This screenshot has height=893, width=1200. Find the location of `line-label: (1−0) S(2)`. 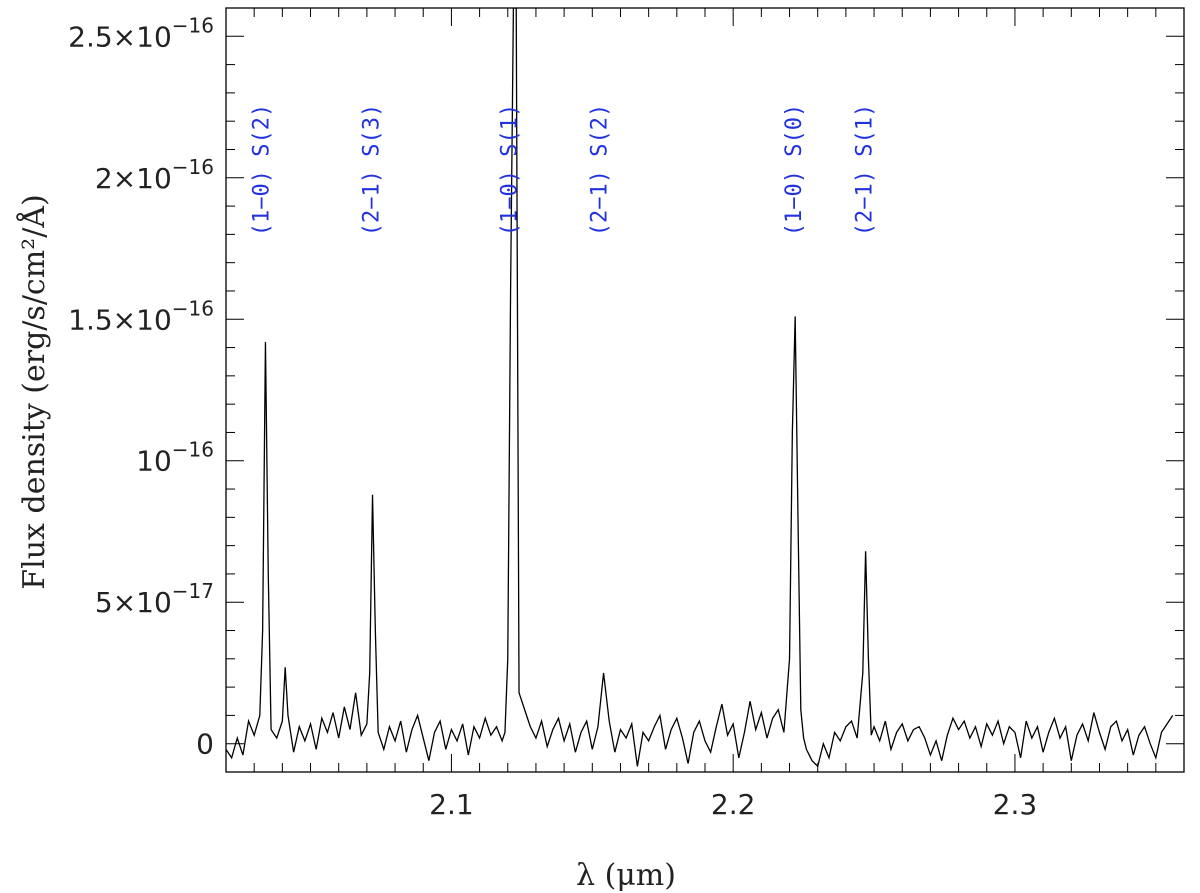

line-label: (1−0) S(2) is located at coordinates (261, 170).